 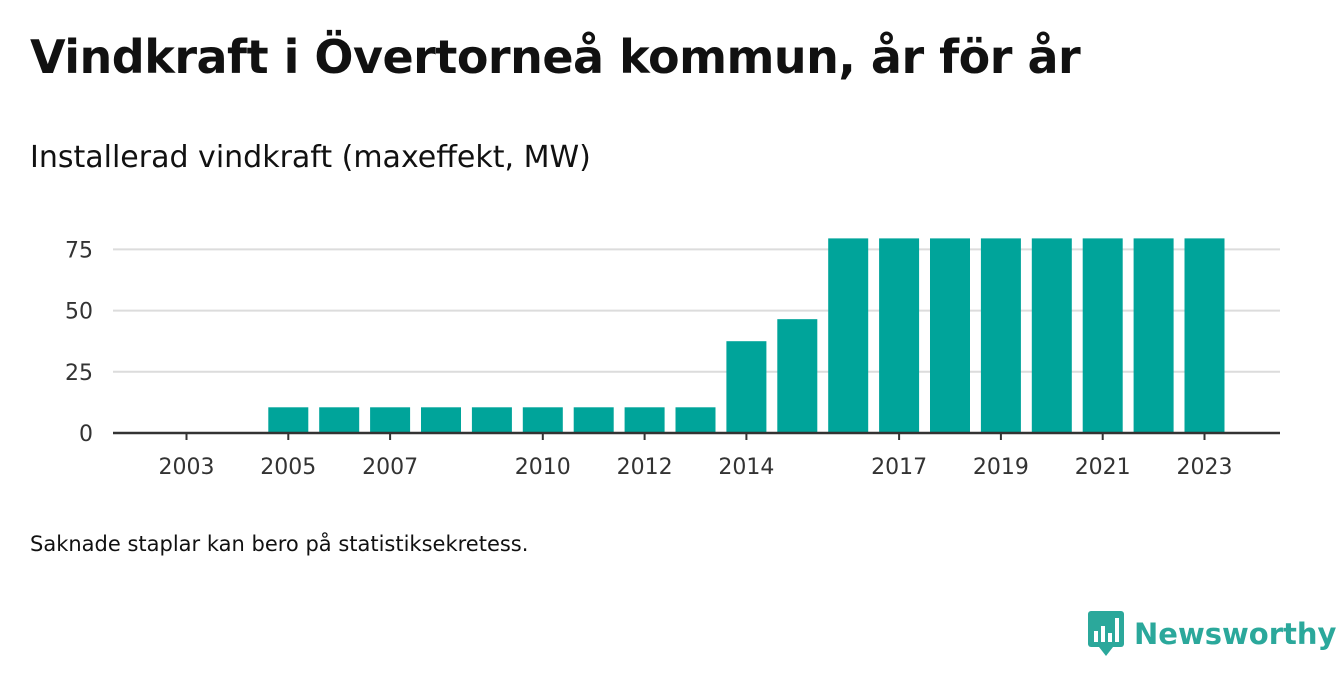 I want to click on bar-2007, so click(x=390, y=420).